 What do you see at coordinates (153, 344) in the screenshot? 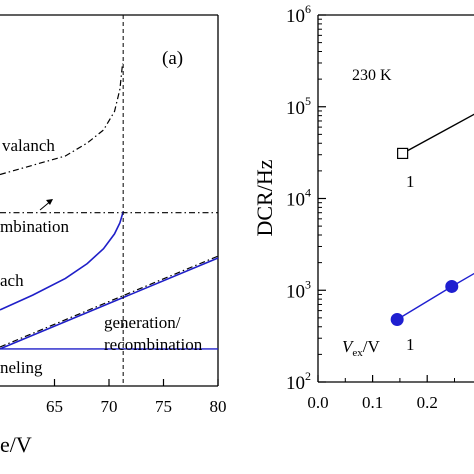
I see `annotation-recombination: recombination` at bounding box center [153, 344].